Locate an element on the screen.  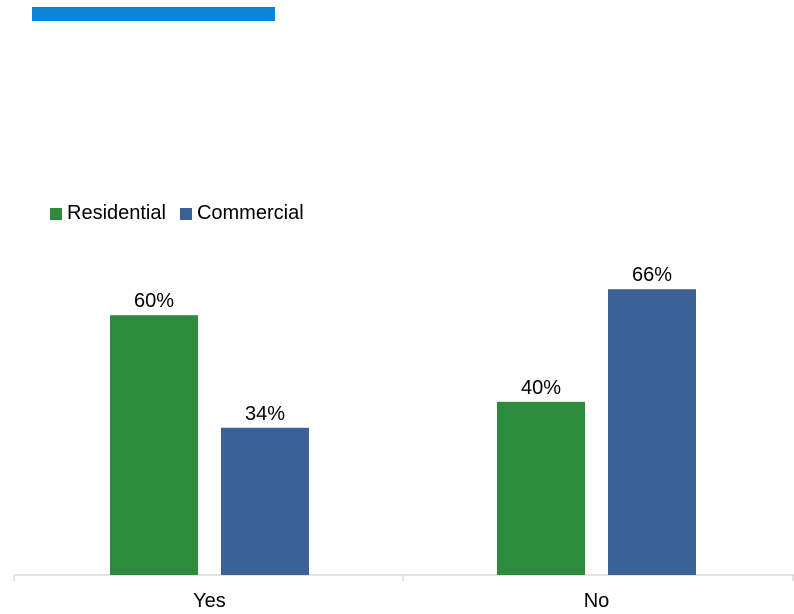
header-accent-bar is located at coordinates (153, 14).